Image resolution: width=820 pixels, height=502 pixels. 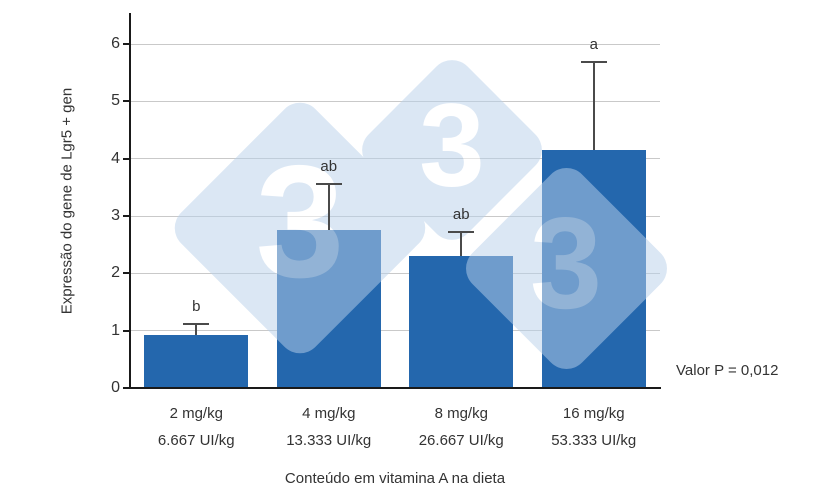 What do you see at coordinates (196, 427) in the screenshot?
I see `x-tick-label: 2 mg/kg 6.667 UI/kg` at bounding box center [196, 427].